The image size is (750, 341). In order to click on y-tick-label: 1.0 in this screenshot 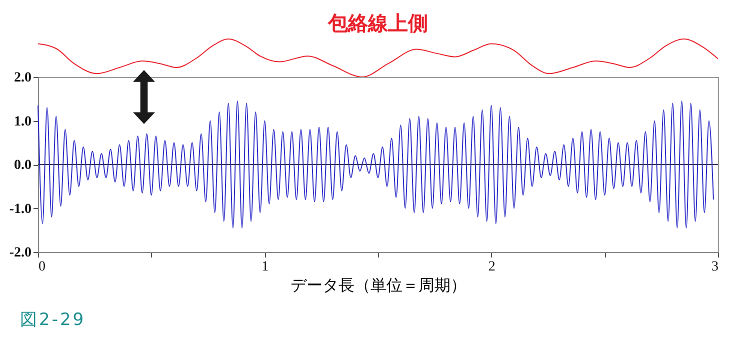, I will do `click(23, 122)`.